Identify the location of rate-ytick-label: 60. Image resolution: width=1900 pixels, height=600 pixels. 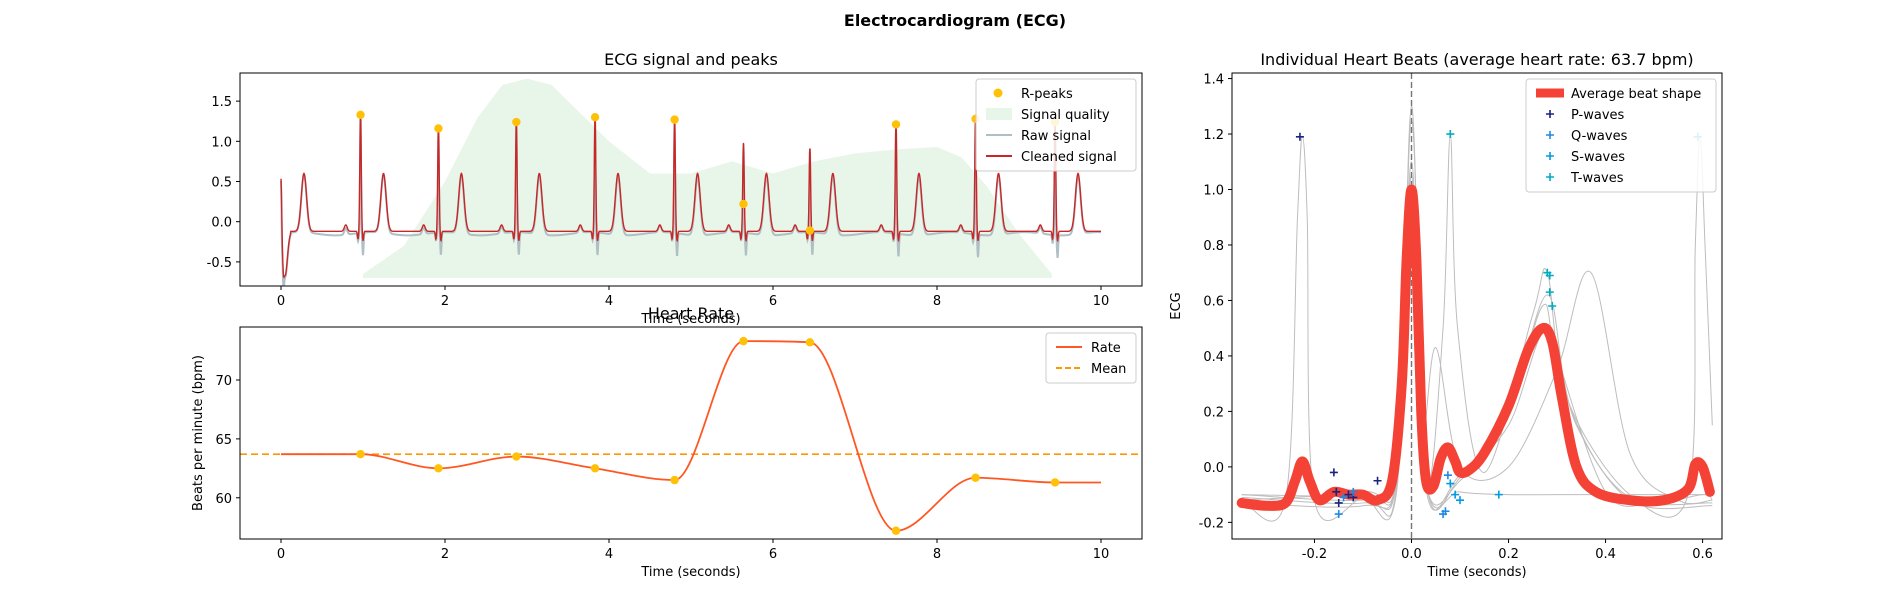
(223, 499).